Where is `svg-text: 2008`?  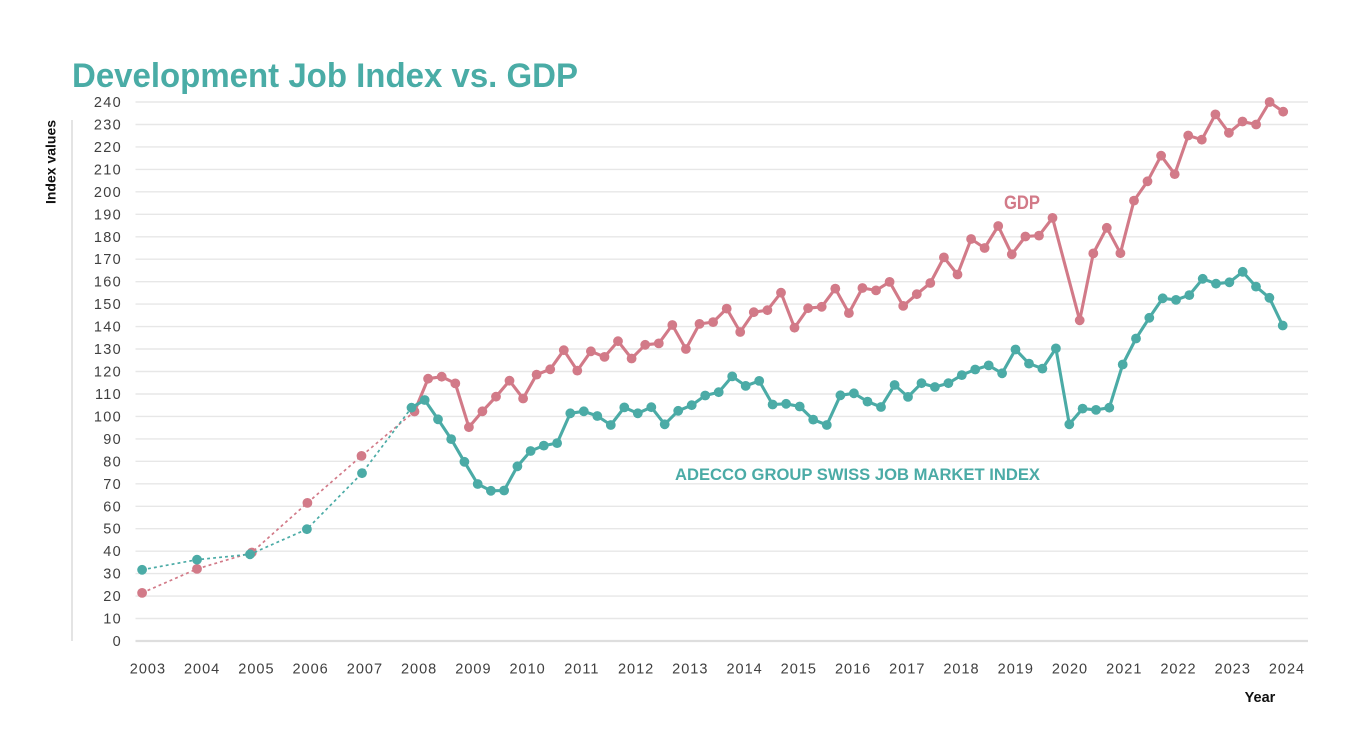
svg-text: 2008 is located at coordinates (419, 670).